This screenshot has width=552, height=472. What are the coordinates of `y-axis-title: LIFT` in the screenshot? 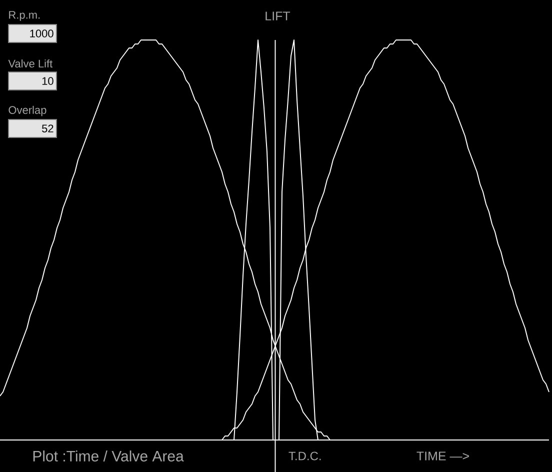 It's located at (278, 16).